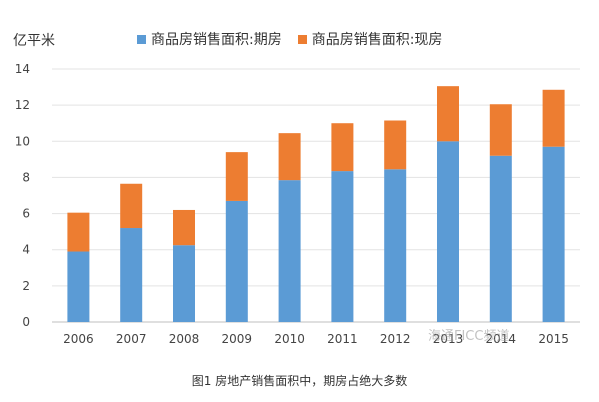 The width and height of the screenshot is (599, 402). Describe the element at coordinates (22, 69) in the screenshot. I see `y-tick-label: 14` at that location.